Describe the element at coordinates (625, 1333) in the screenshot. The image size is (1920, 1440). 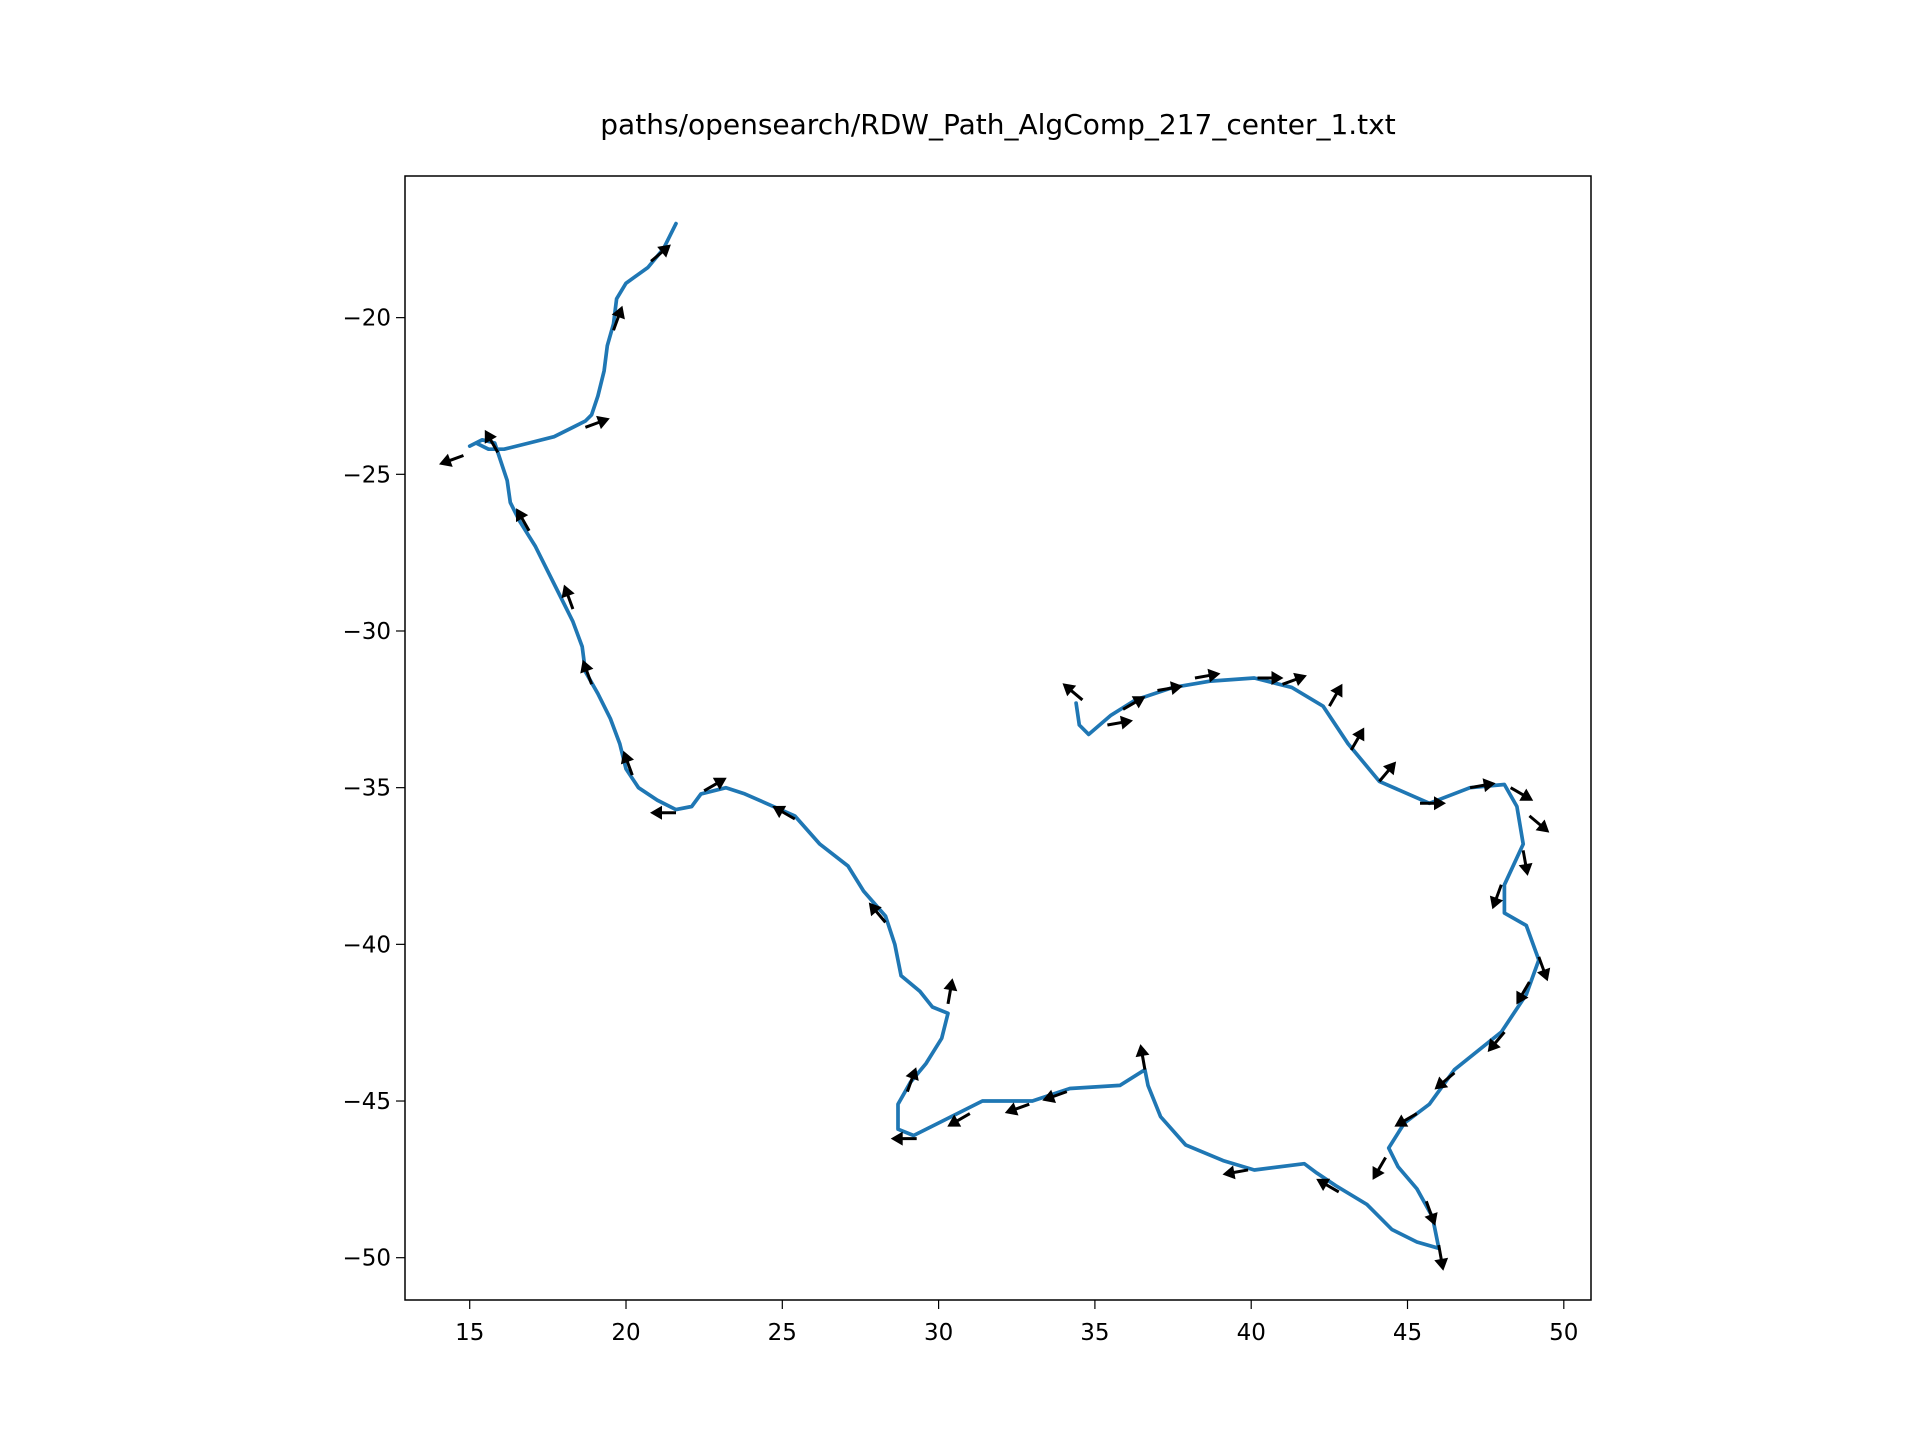
I see `x-tick-label: 20` at that location.